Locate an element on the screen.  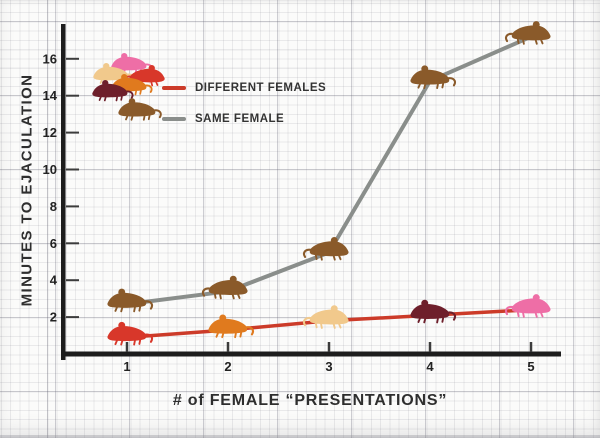
different-females-rat-icon-x2 is located at coordinates (231, 326).